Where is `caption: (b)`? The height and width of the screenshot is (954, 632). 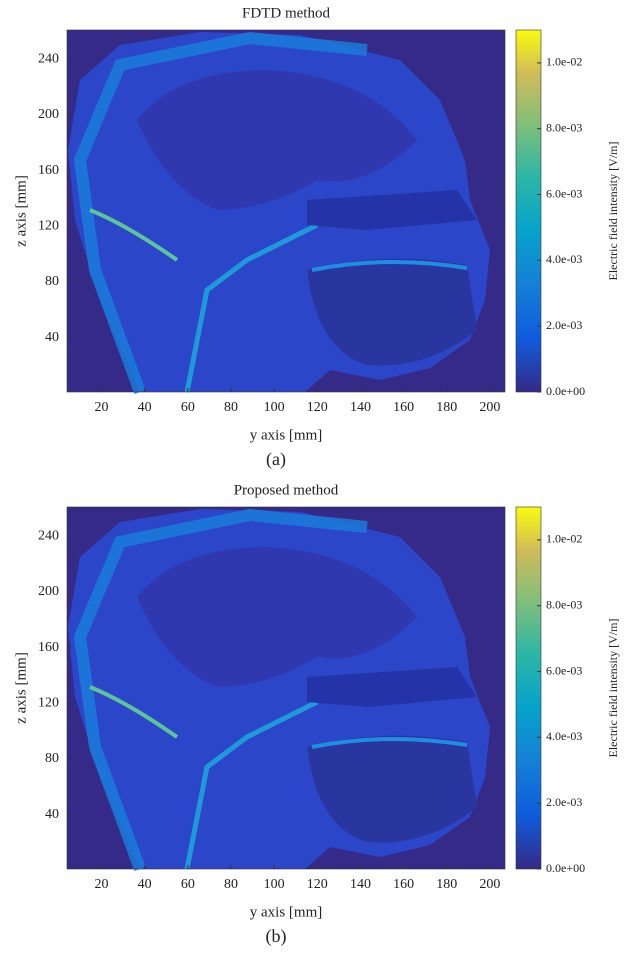 caption: (b) is located at coordinates (276, 936).